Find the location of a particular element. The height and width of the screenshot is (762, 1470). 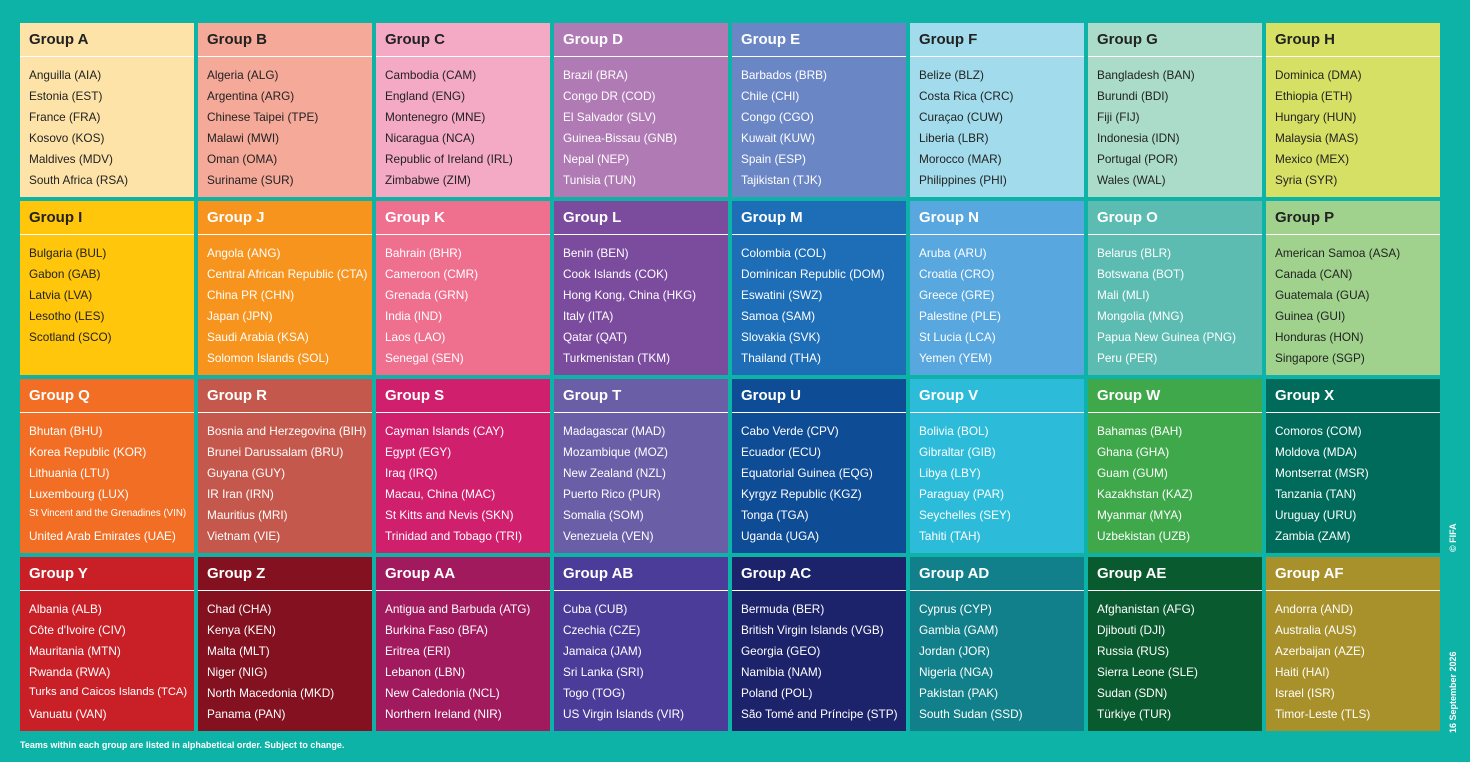

group-title: Group D is located at coordinates (593, 39).